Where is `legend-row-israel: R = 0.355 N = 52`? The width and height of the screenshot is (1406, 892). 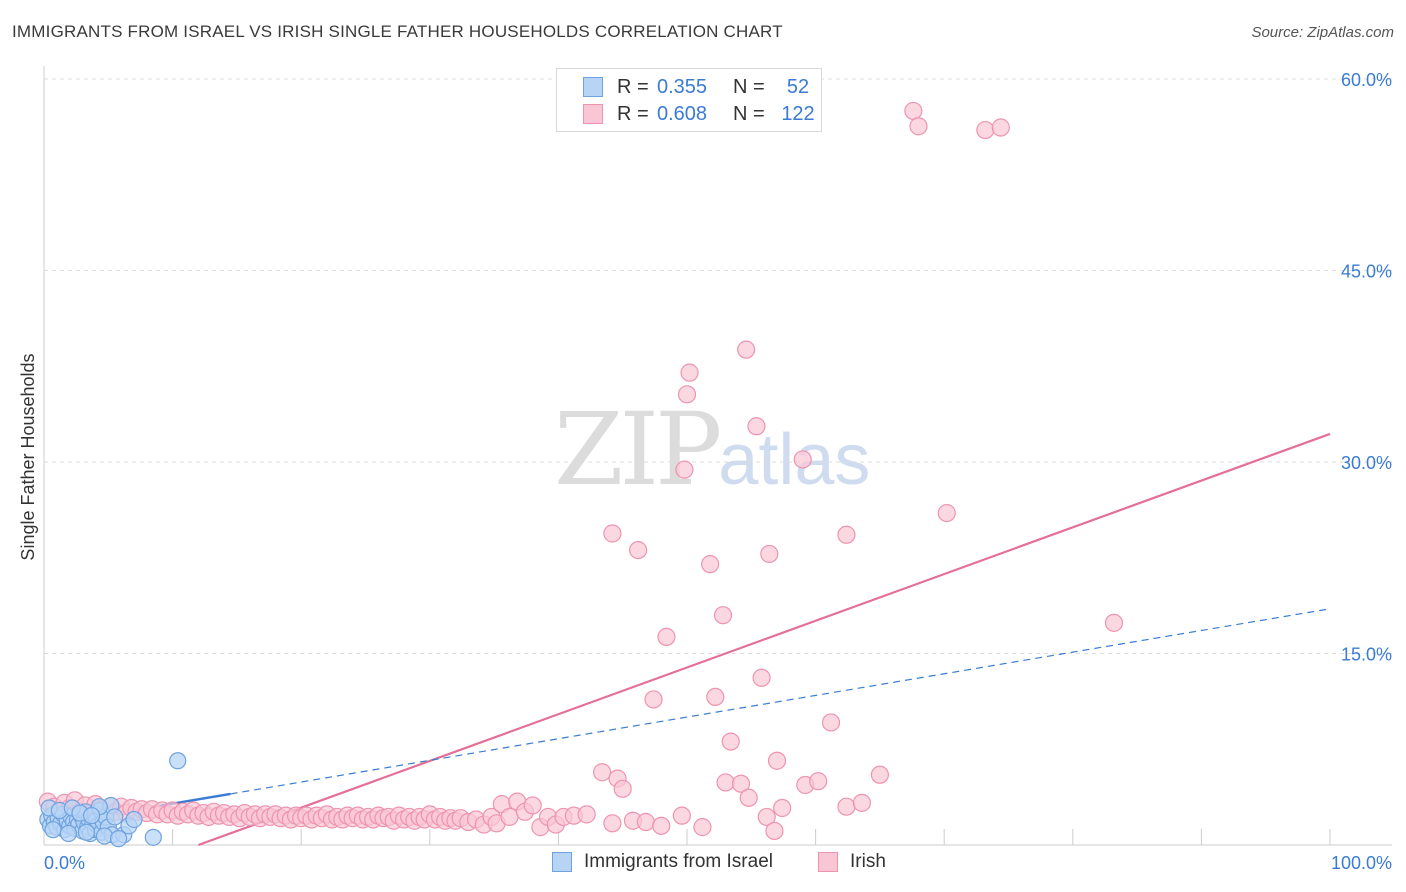 legend-row-israel: R = 0.355 N = 52 is located at coordinates (690, 87).